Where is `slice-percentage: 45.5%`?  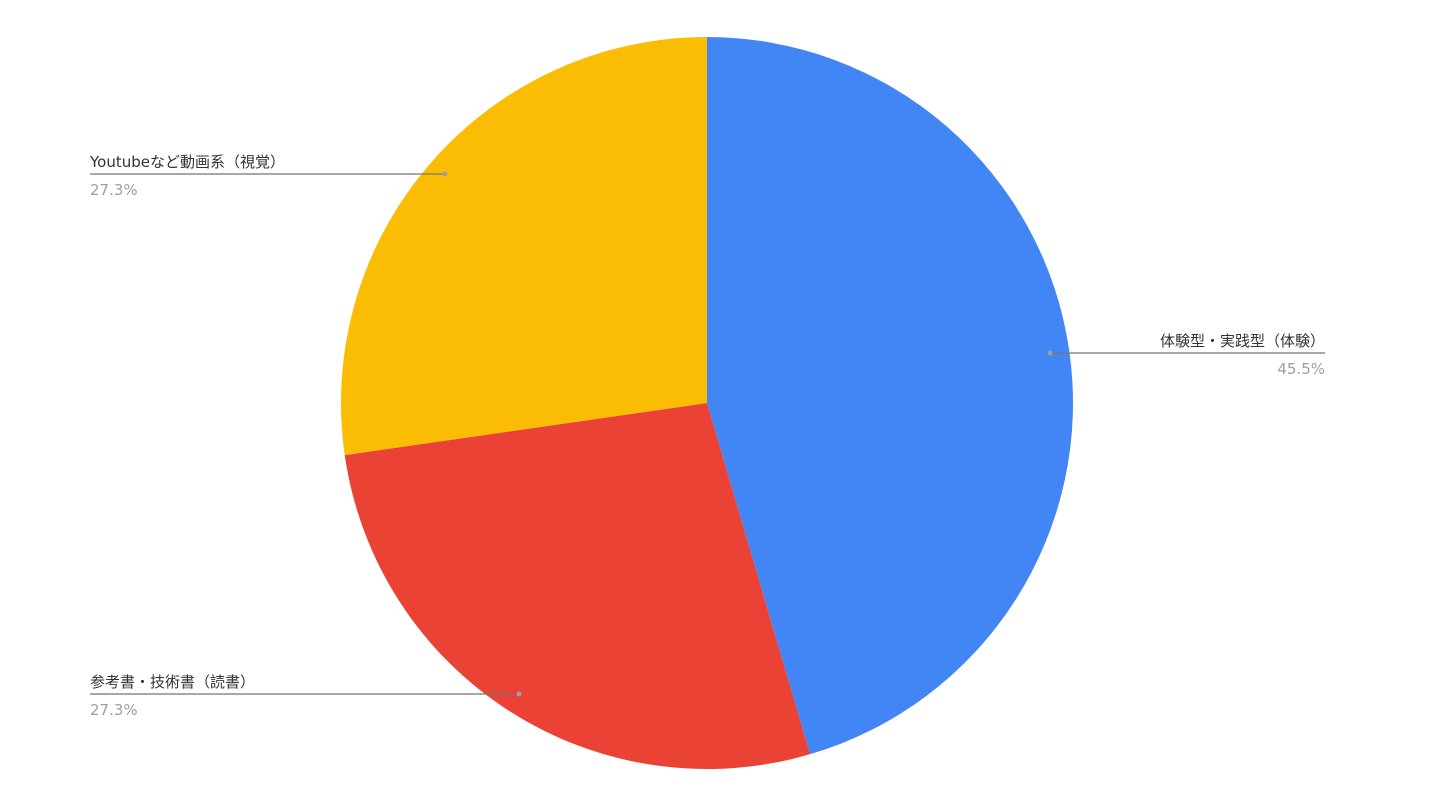 slice-percentage: 45.5% is located at coordinates (1301, 369).